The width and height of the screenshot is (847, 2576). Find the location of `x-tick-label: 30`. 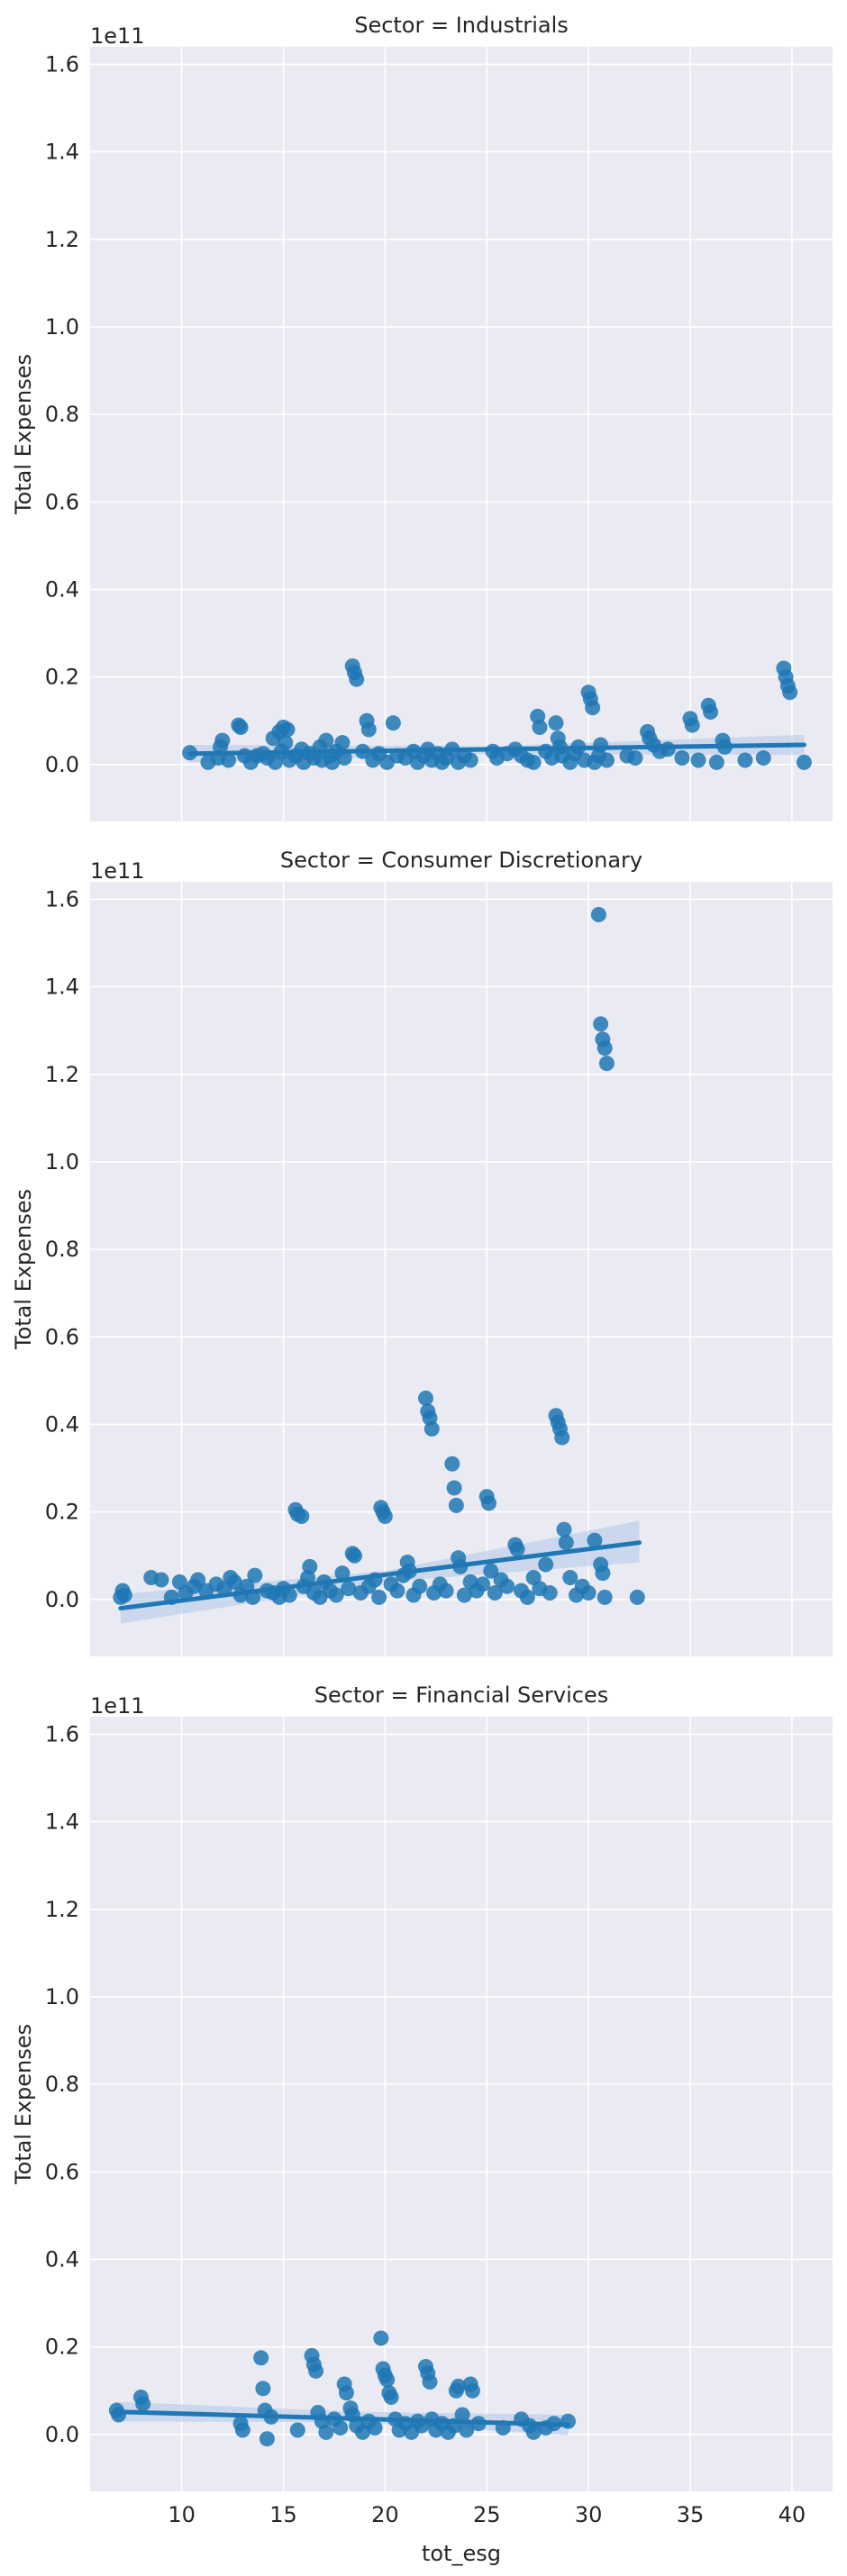

x-tick-label: 30 is located at coordinates (589, 2514).